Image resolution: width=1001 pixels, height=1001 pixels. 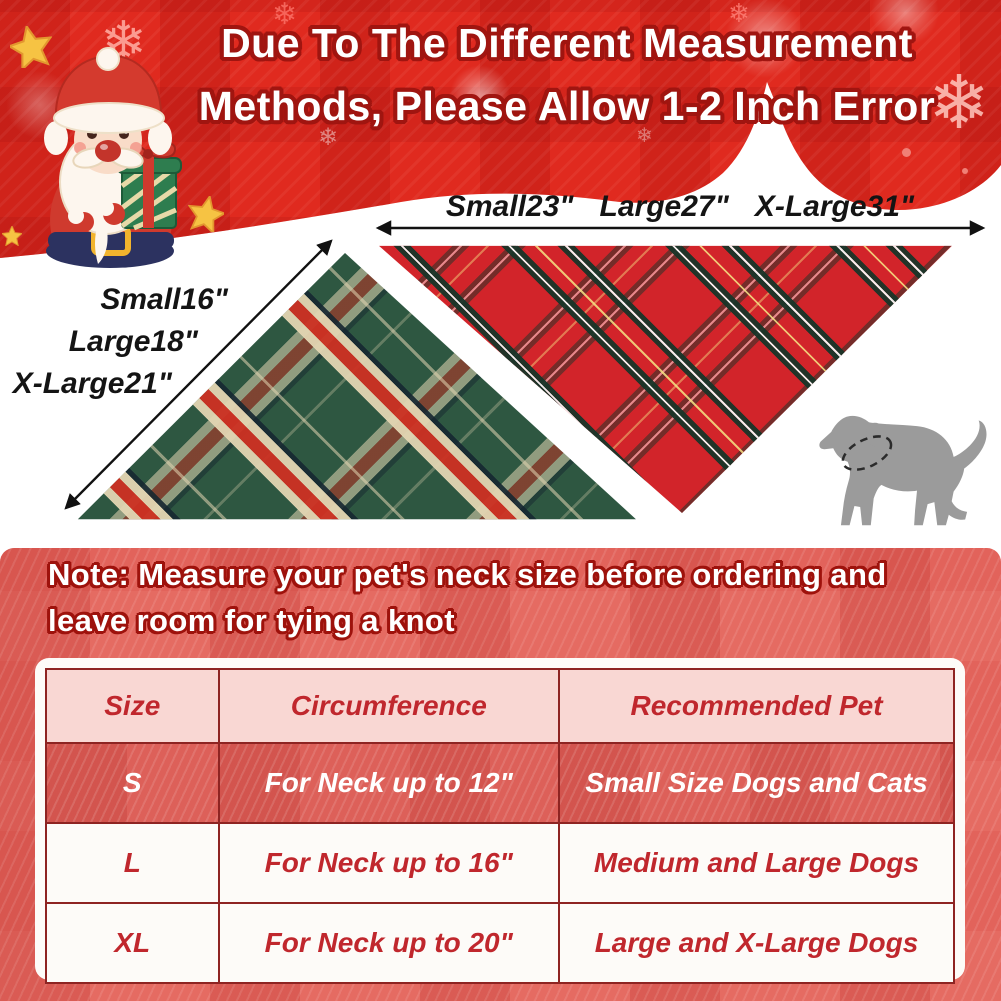 What do you see at coordinates (164, 299) in the screenshot?
I see `green-size-label-small: Small16"` at bounding box center [164, 299].